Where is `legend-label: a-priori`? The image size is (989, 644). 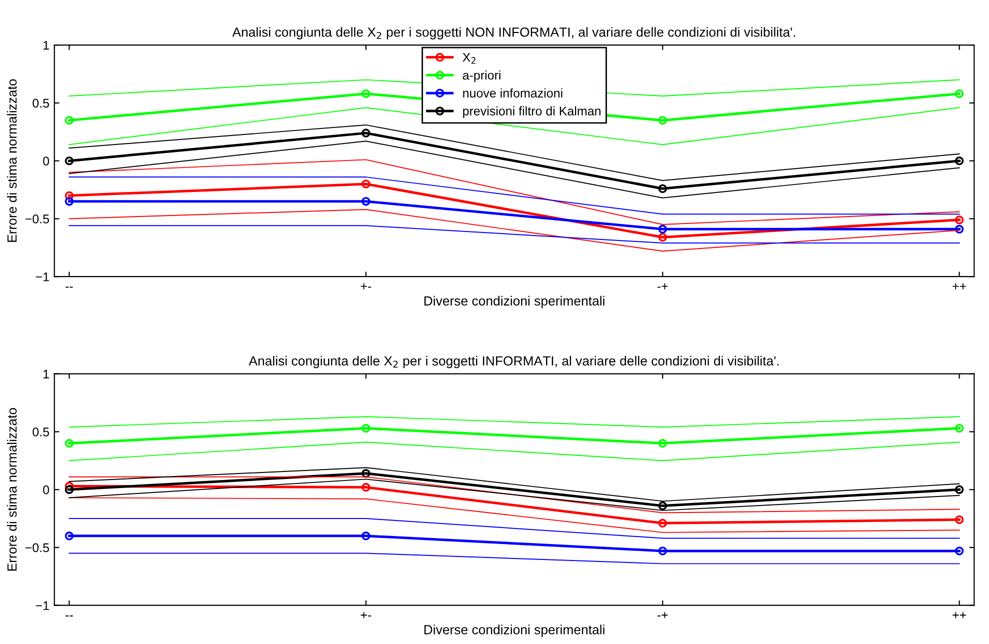 legend-label: a-priori is located at coordinates (481, 76).